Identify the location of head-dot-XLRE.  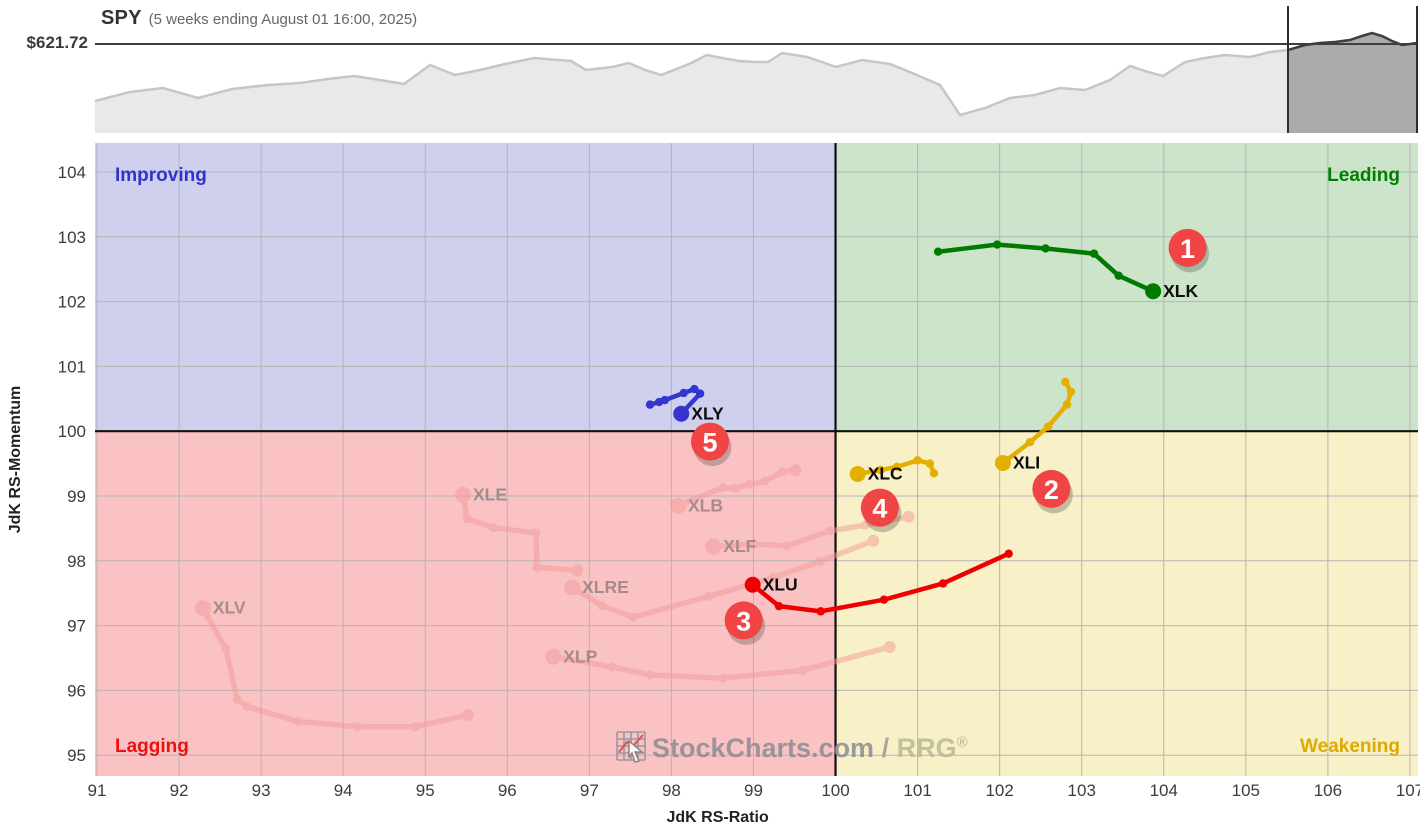
(572, 587).